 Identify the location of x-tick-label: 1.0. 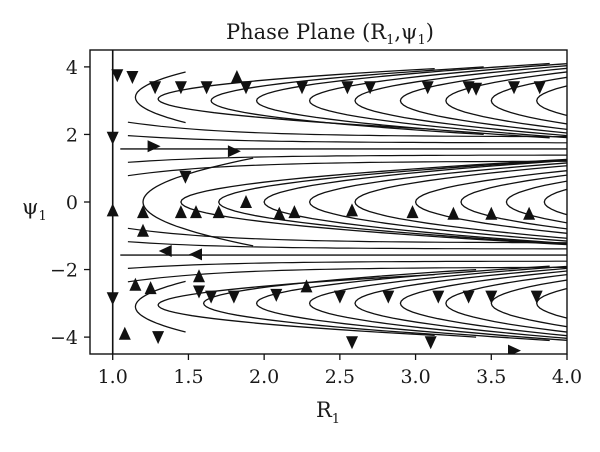
(113, 377).